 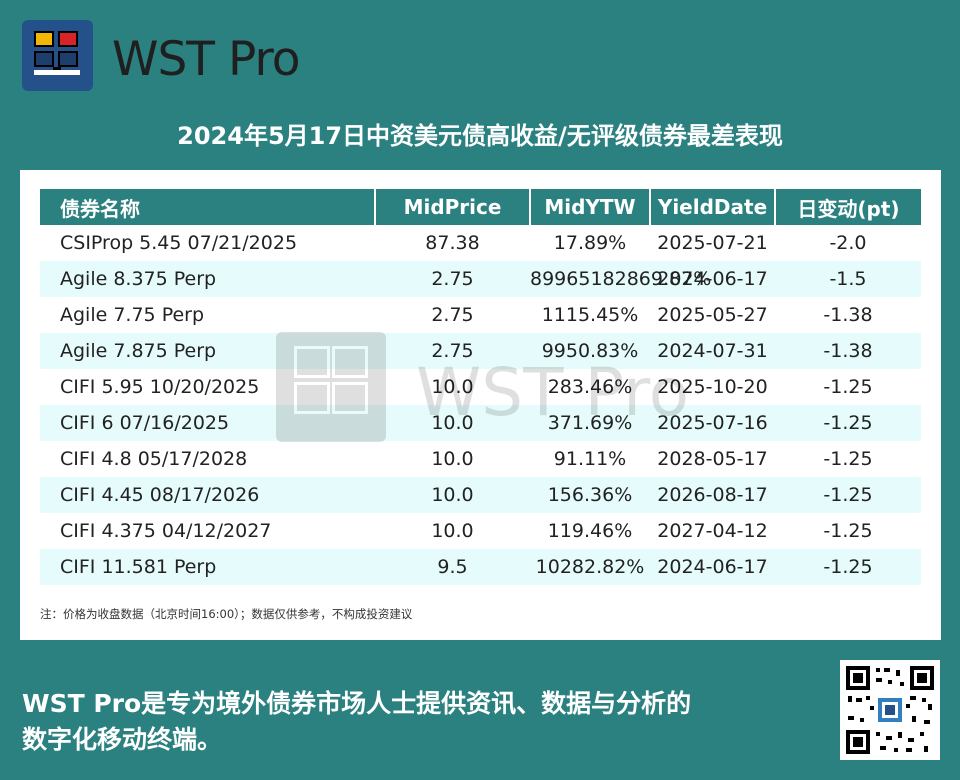 What do you see at coordinates (712, 495) in the screenshot?
I see `yielddate-cell: 2026-08-17` at bounding box center [712, 495].